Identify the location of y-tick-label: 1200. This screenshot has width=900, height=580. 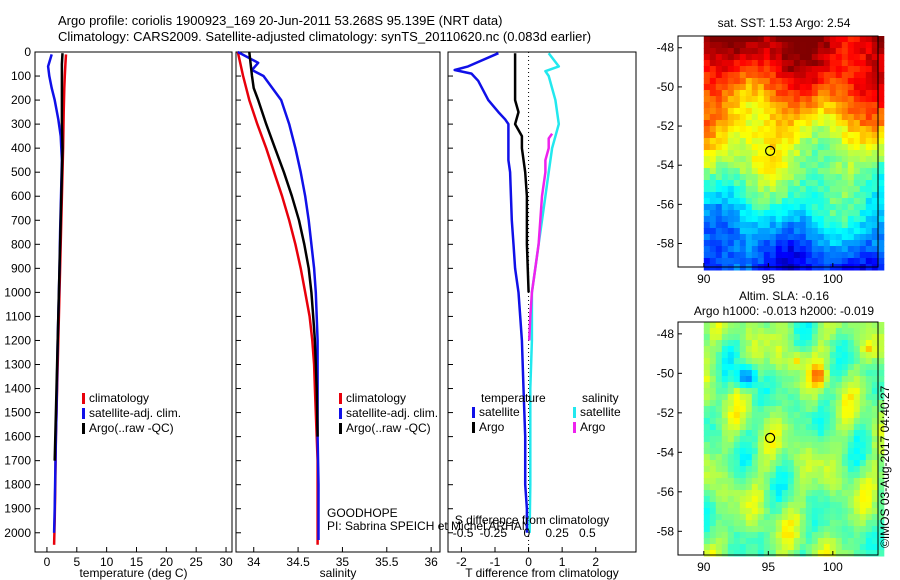
(17, 340).